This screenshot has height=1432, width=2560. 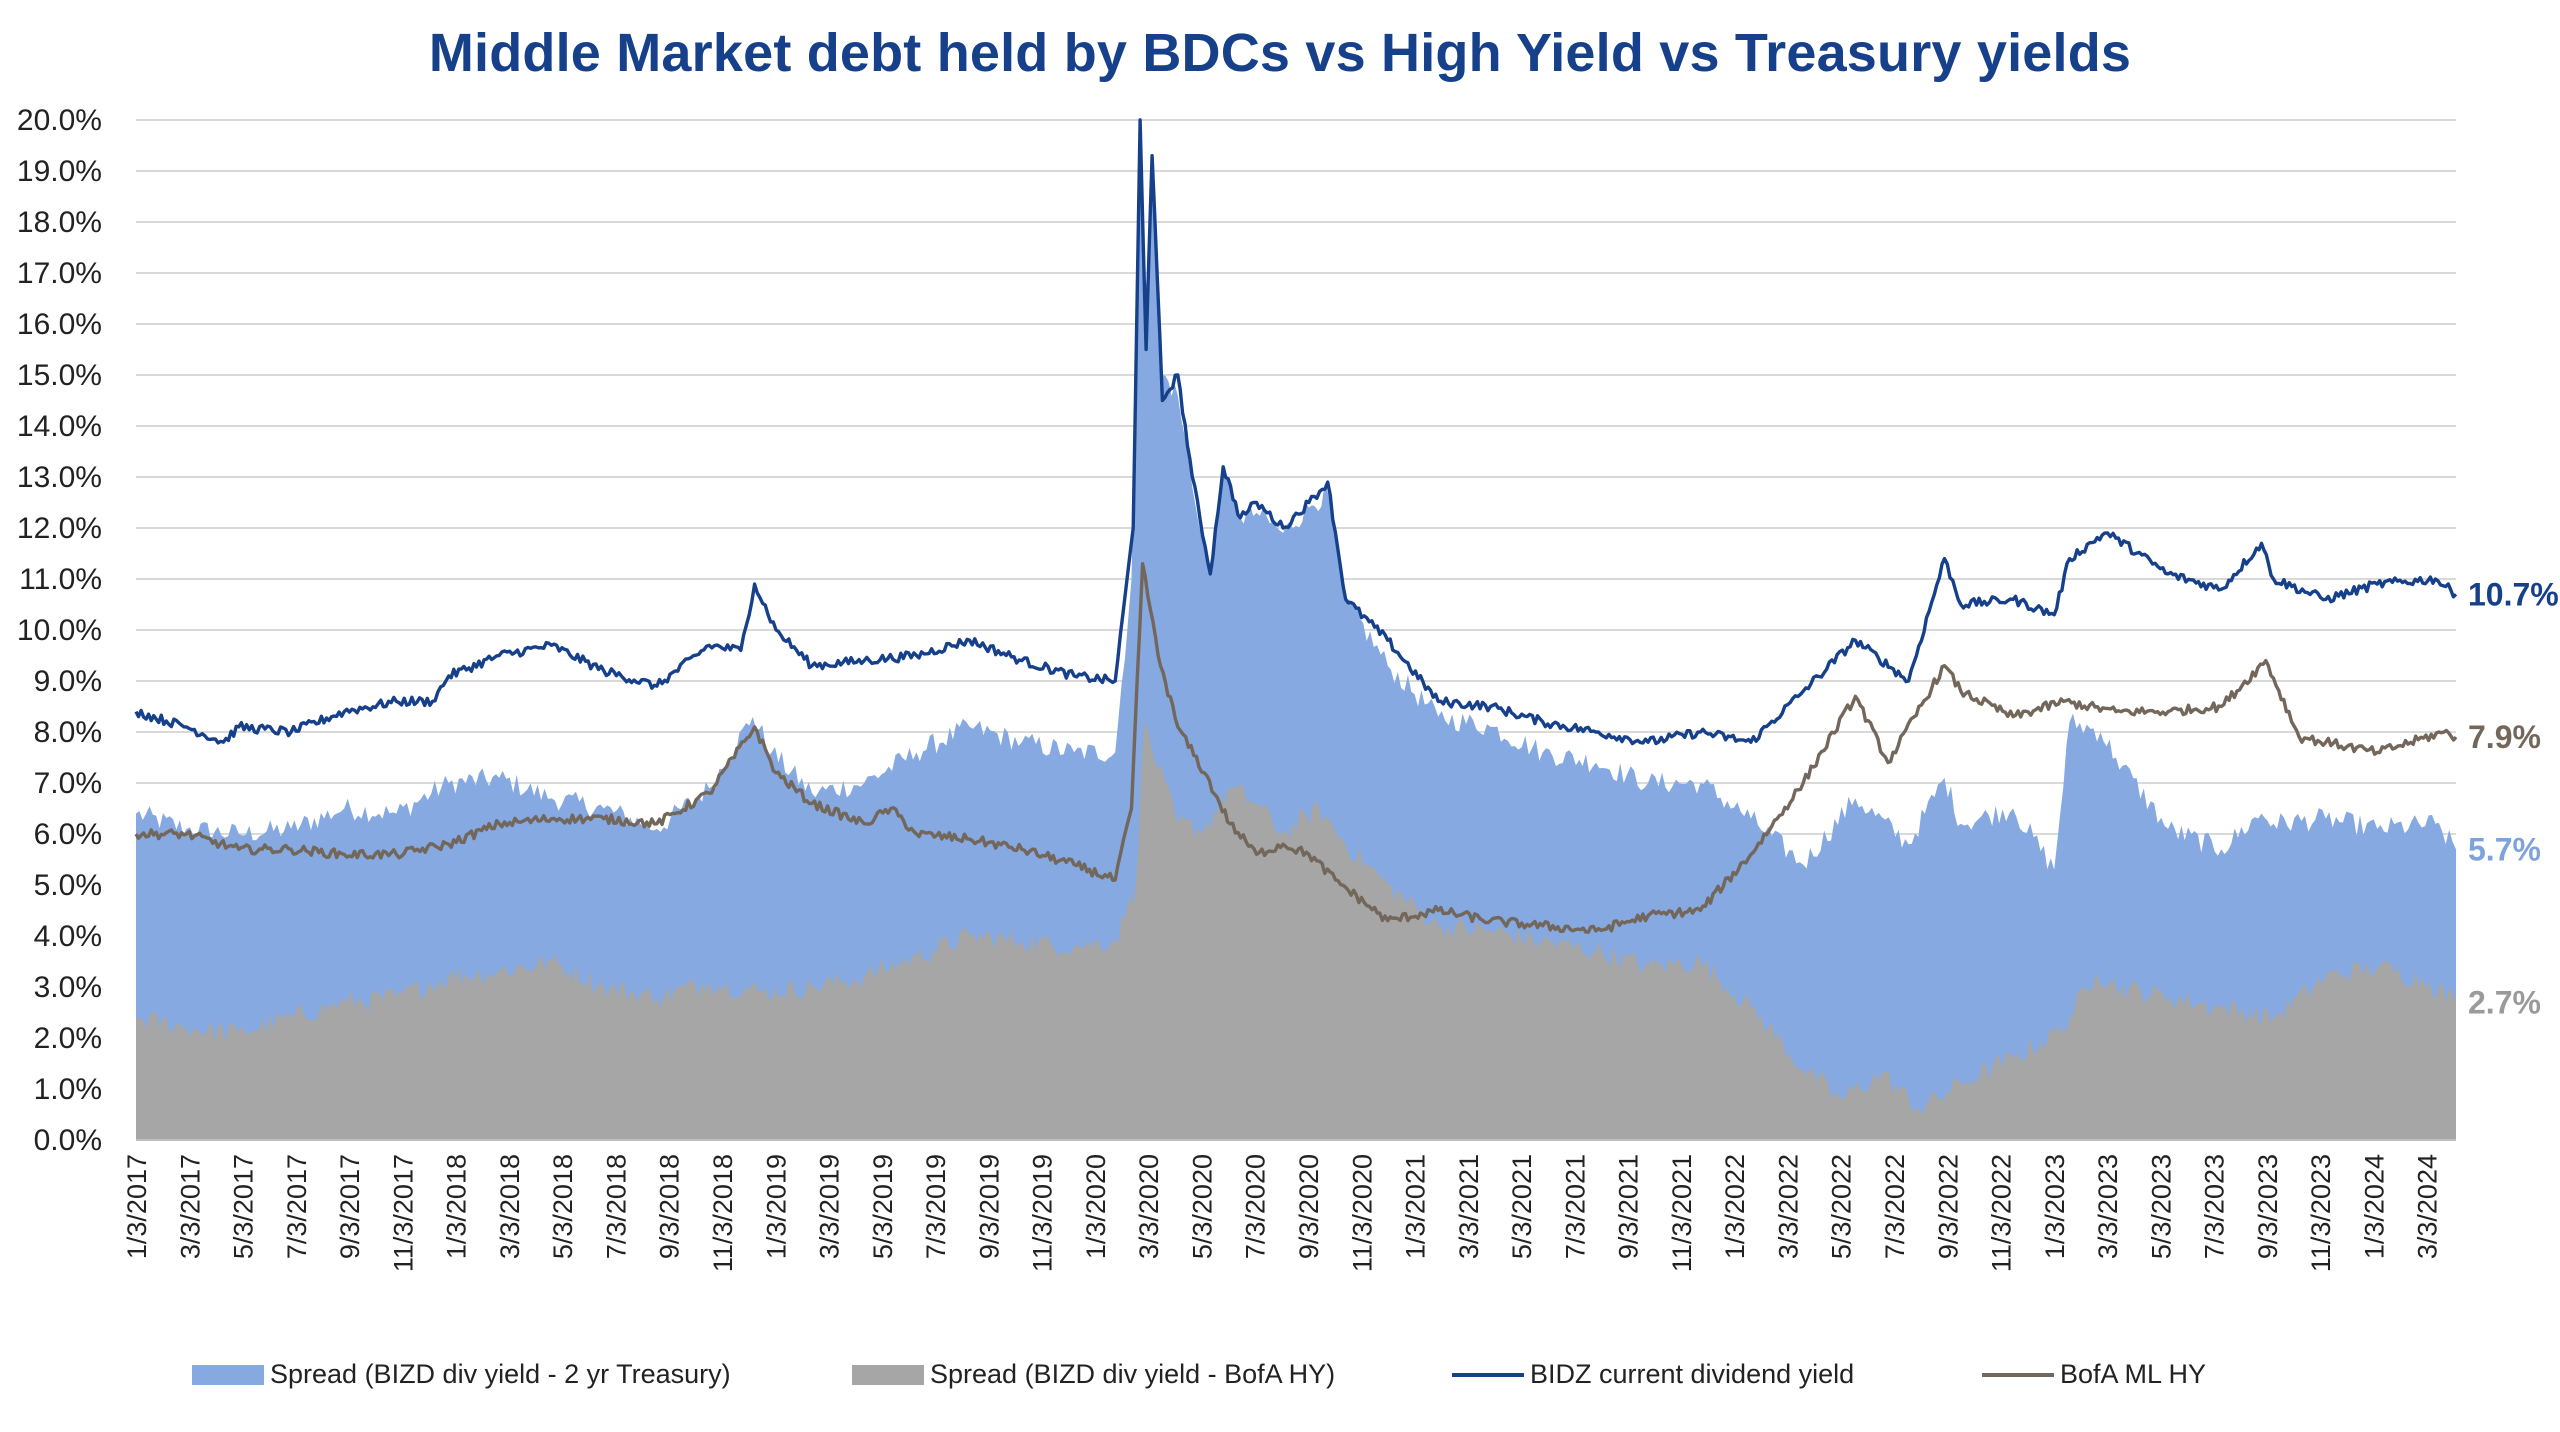 I want to click on x-tick-label: 3/3/2019, so click(x=830, y=1206).